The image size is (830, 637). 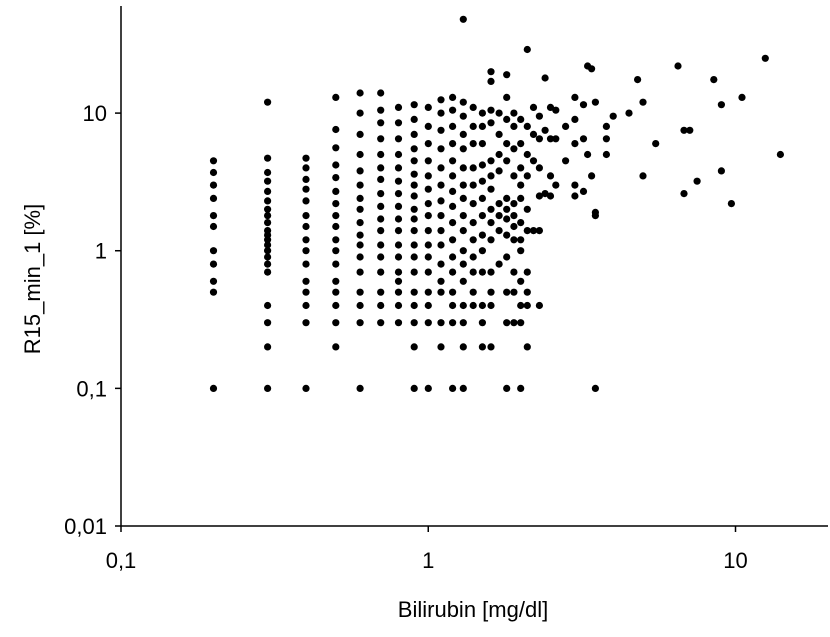 What do you see at coordinates (121, 560) in the screenshot?
I see `x-tick-label: 0,1` at bounding box center [121, 560].